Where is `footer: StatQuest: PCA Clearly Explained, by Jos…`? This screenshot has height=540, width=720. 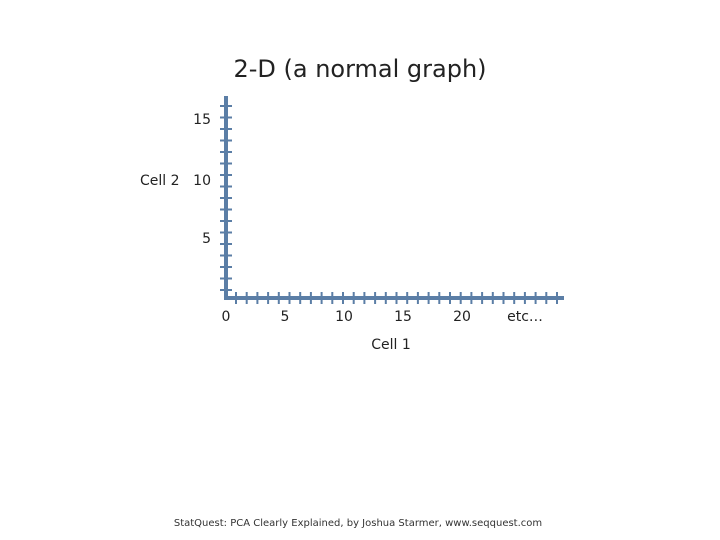
footer: StatQuest: PCA Clearly Explained, by Jos… is located at coordinates (358, 523).